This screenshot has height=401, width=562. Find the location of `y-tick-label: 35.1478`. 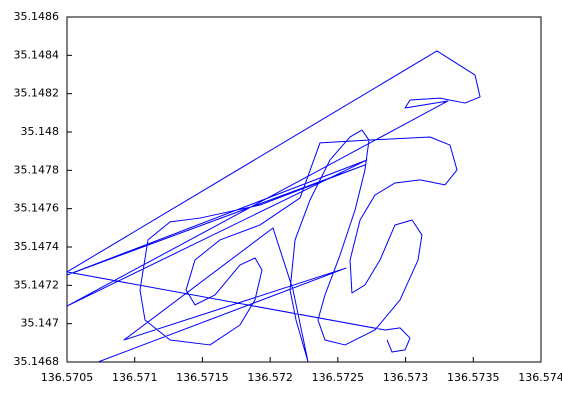

y-tick-label: 35.1478 is located at coordinates (37, 169).